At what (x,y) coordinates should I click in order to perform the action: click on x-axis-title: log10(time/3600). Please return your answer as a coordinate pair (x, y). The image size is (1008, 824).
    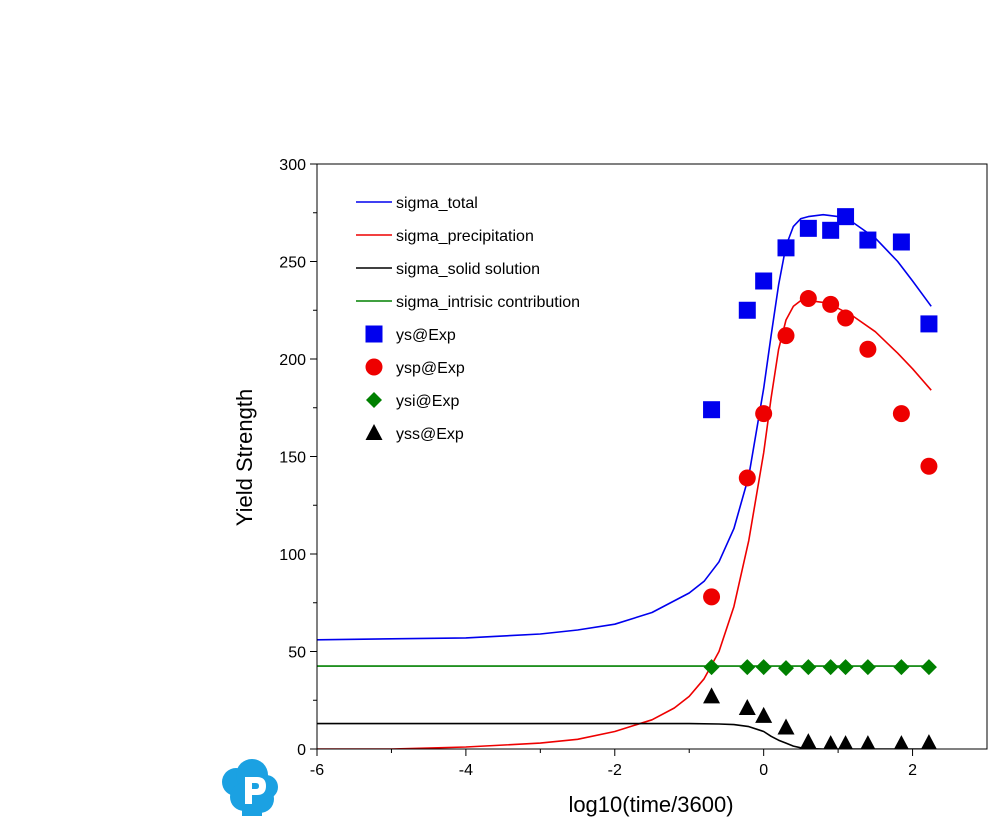
    Looking at the image, I should click on (650, 804).